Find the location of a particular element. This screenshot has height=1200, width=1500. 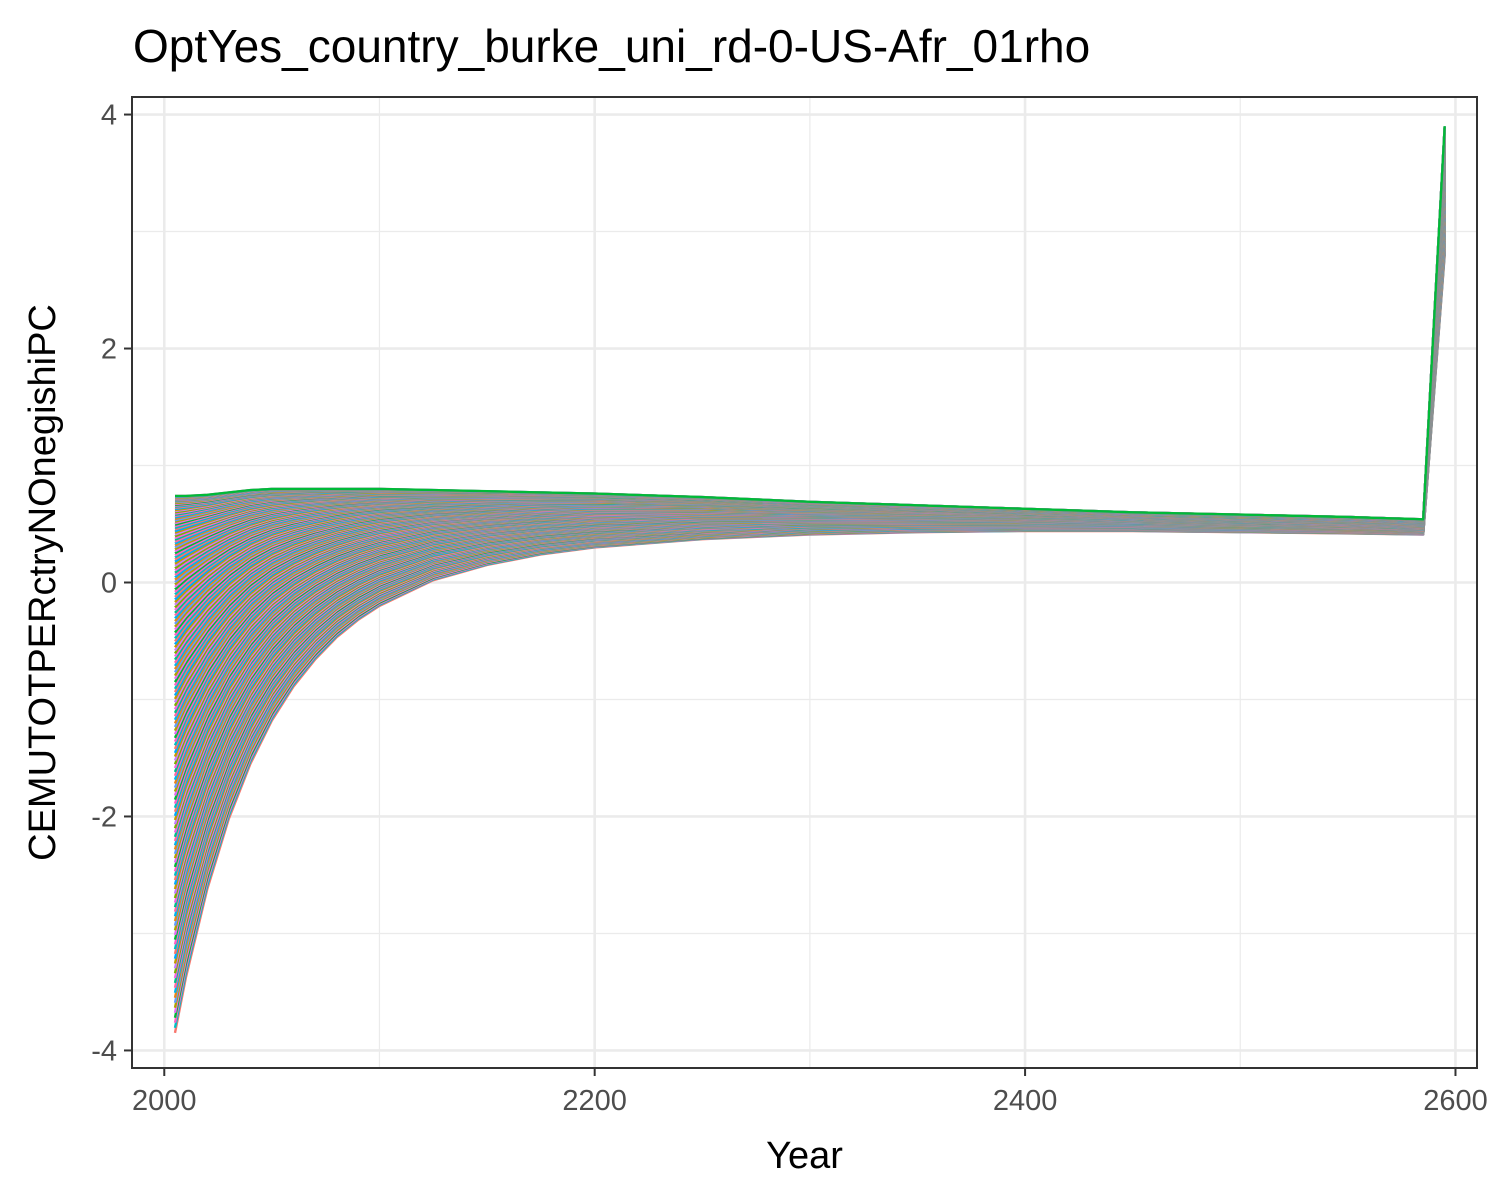

y-tick-label-3: 2 is located at coordinates (109, 350).